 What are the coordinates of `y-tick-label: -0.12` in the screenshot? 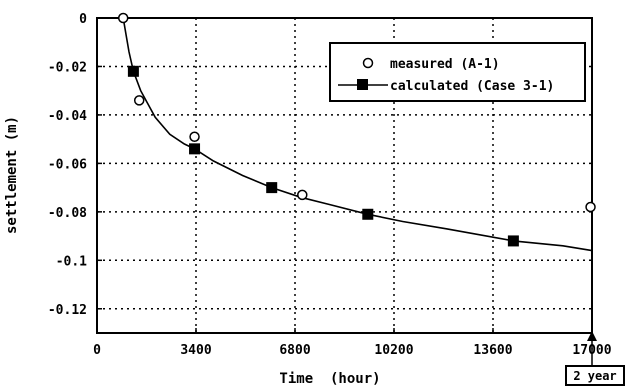 It's located at (67, 310).